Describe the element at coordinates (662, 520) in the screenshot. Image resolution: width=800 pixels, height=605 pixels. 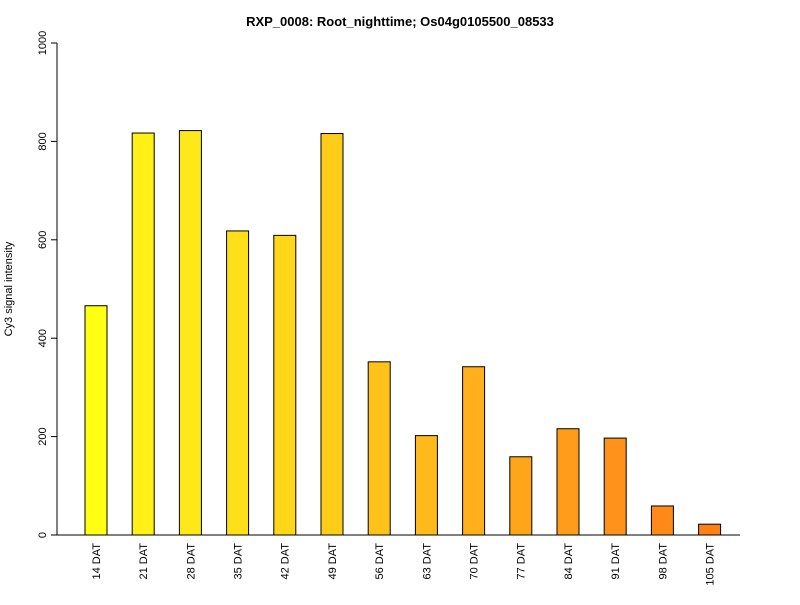
I see `bar-98-dat` at that location.